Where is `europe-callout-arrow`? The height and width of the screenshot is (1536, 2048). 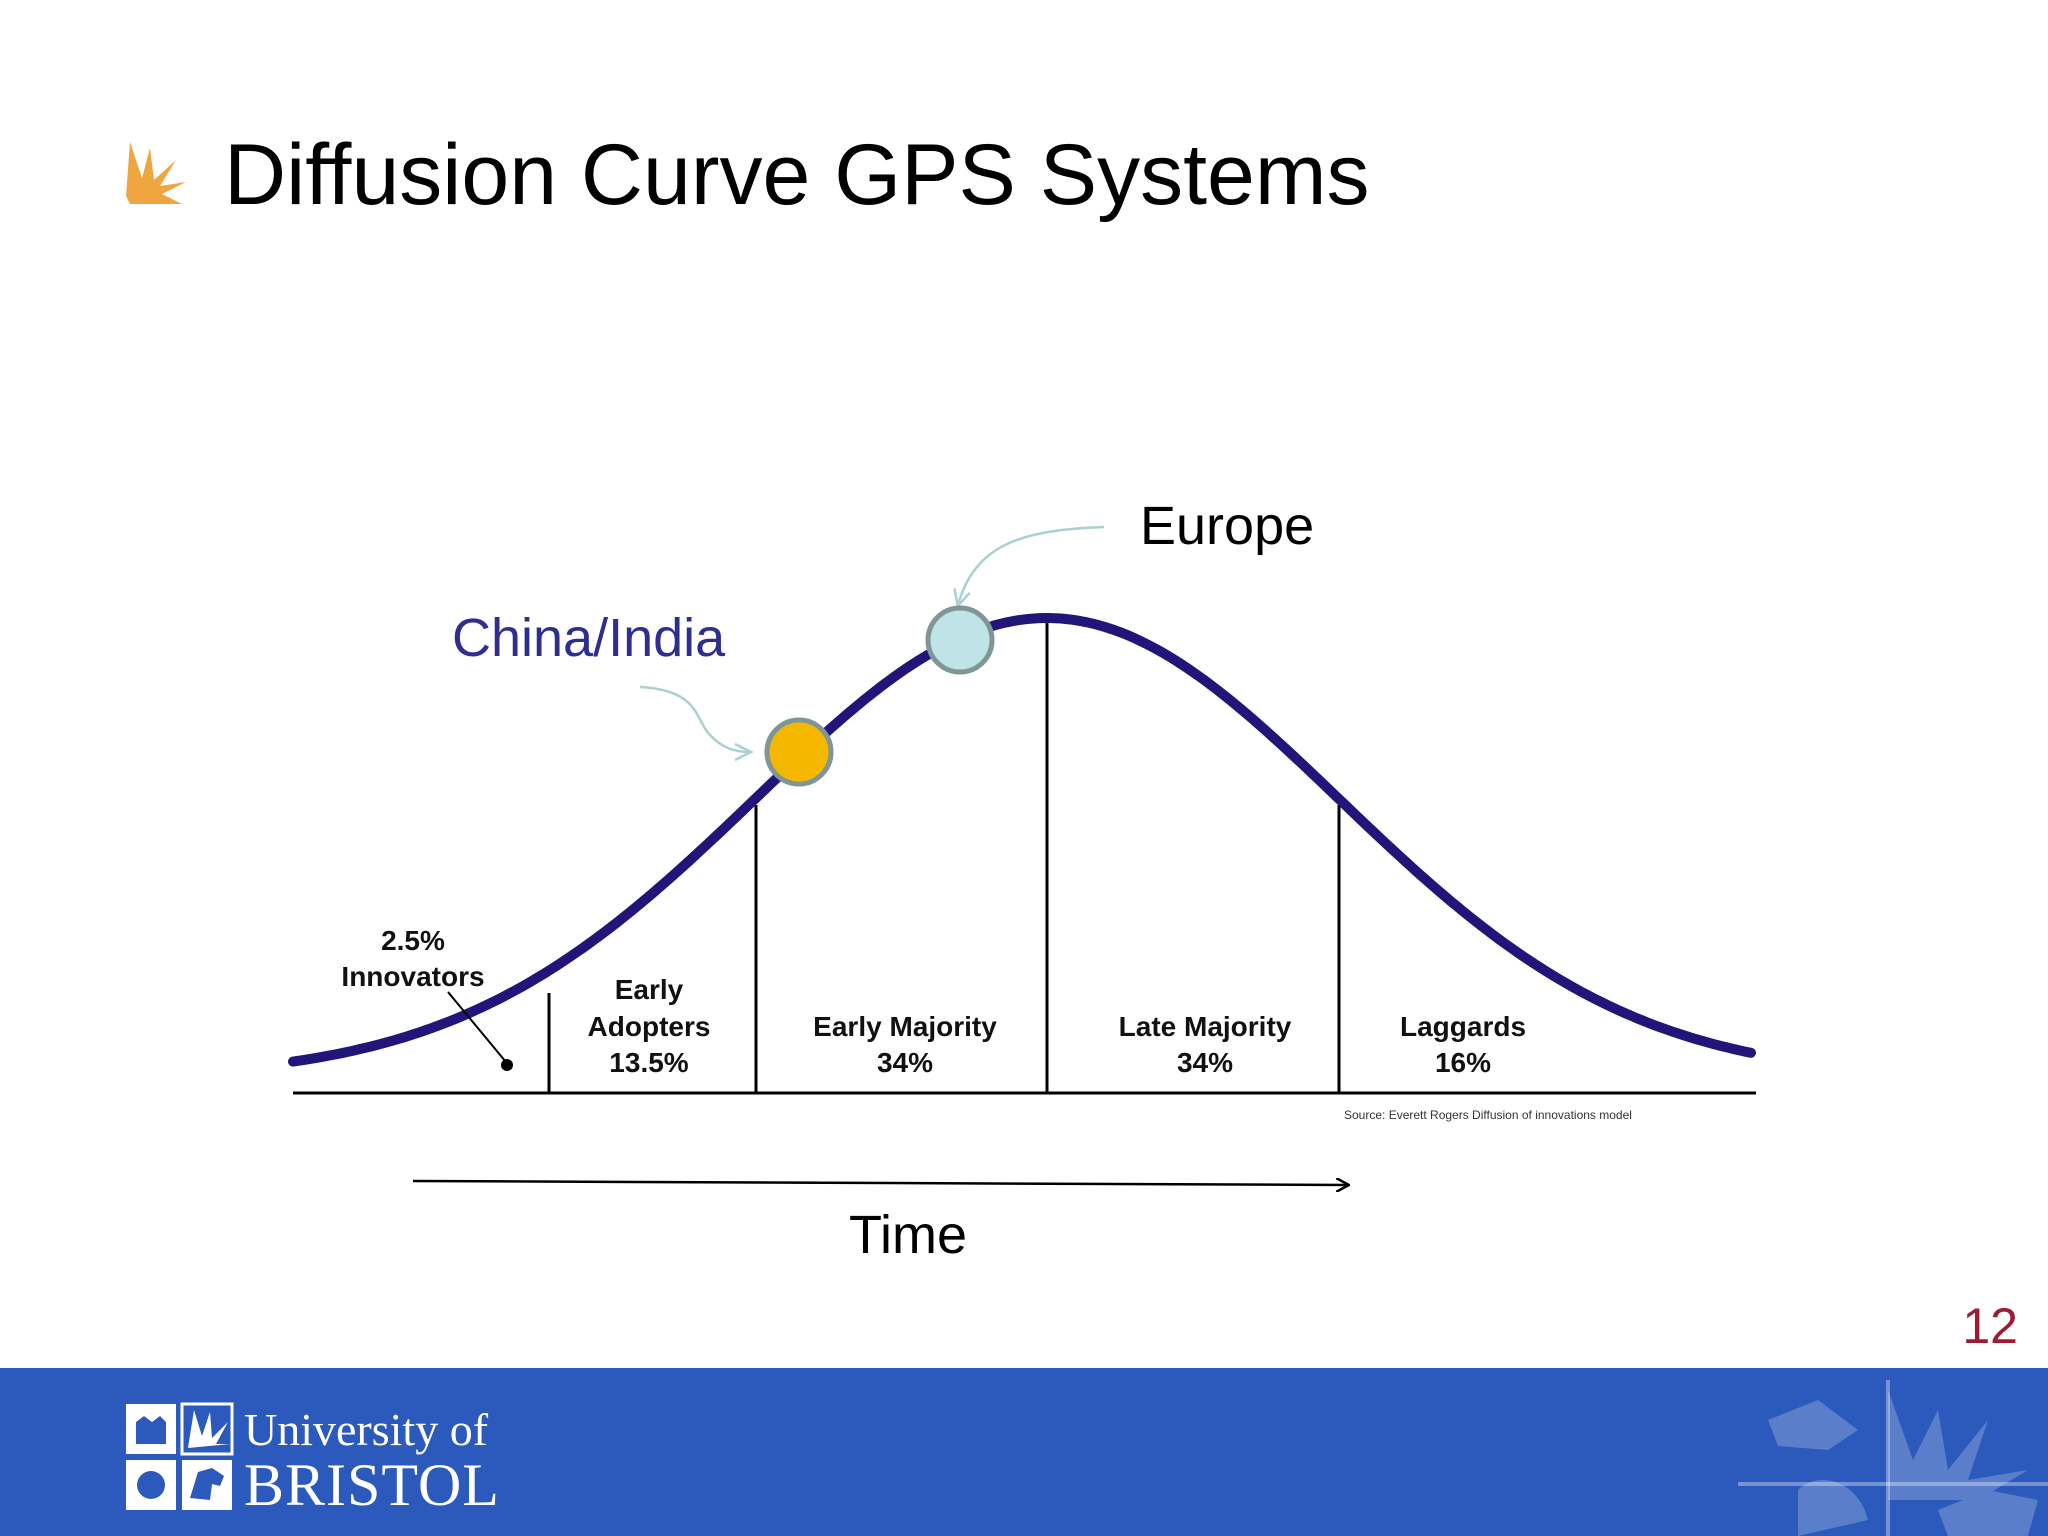
europe-callout-arrow is located at coordinates (1031, 565).